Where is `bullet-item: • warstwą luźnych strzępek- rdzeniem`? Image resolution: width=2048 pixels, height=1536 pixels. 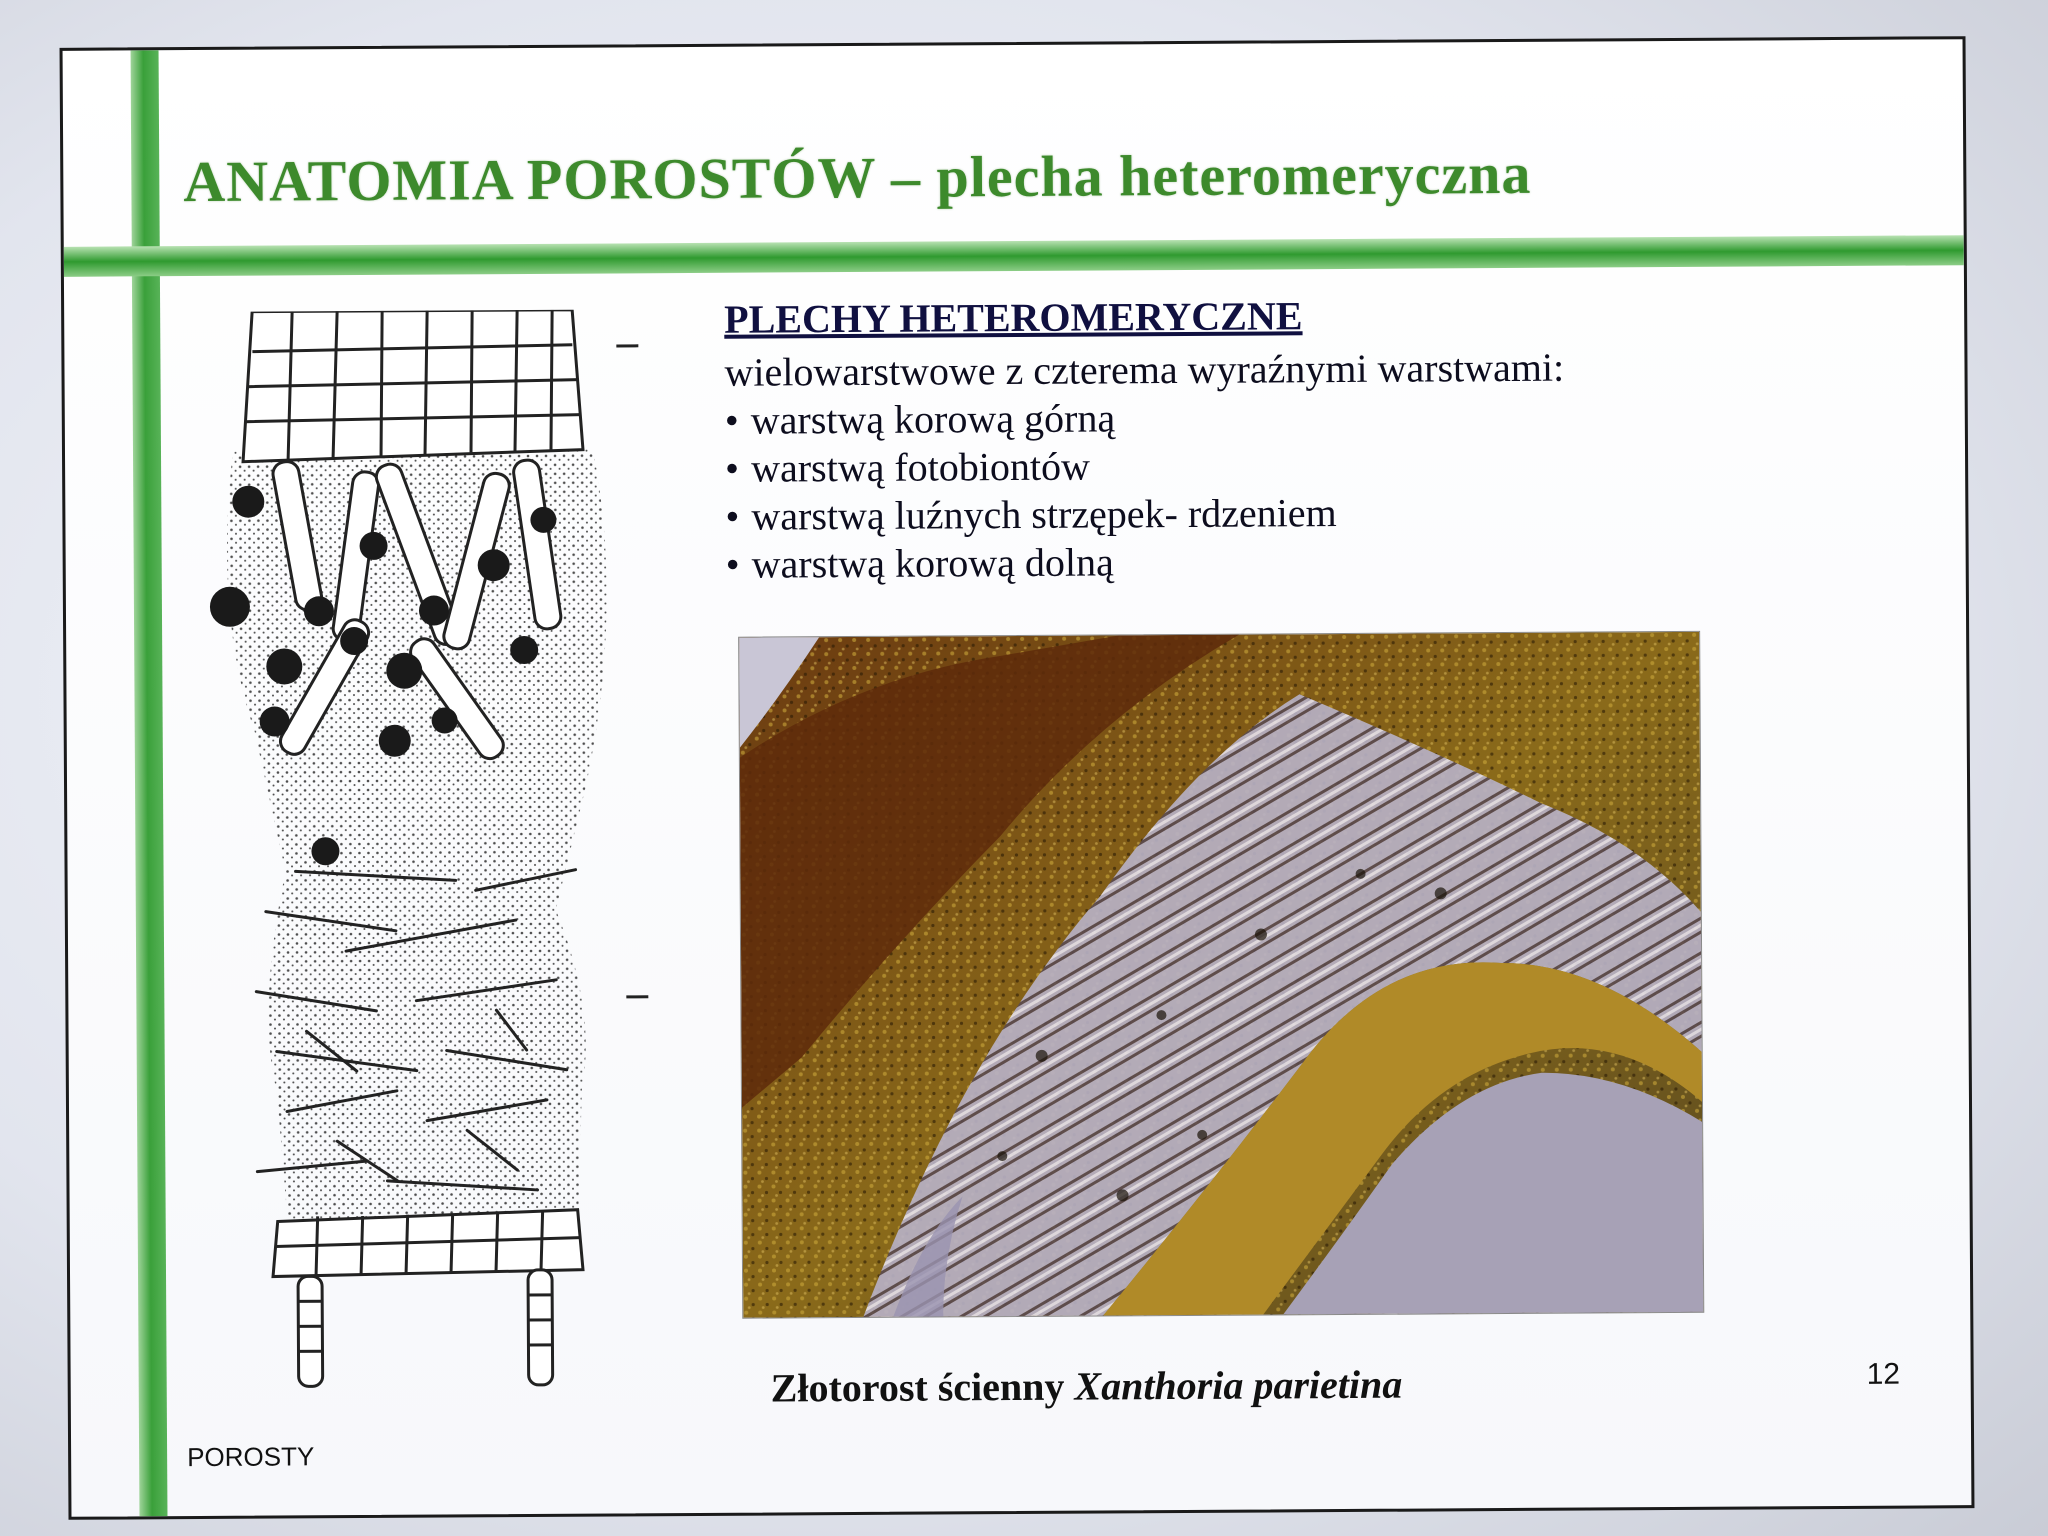
bullet-item: • warstwą luźnych strzępek- rdzeniem is located at coordinates (1300, 513).